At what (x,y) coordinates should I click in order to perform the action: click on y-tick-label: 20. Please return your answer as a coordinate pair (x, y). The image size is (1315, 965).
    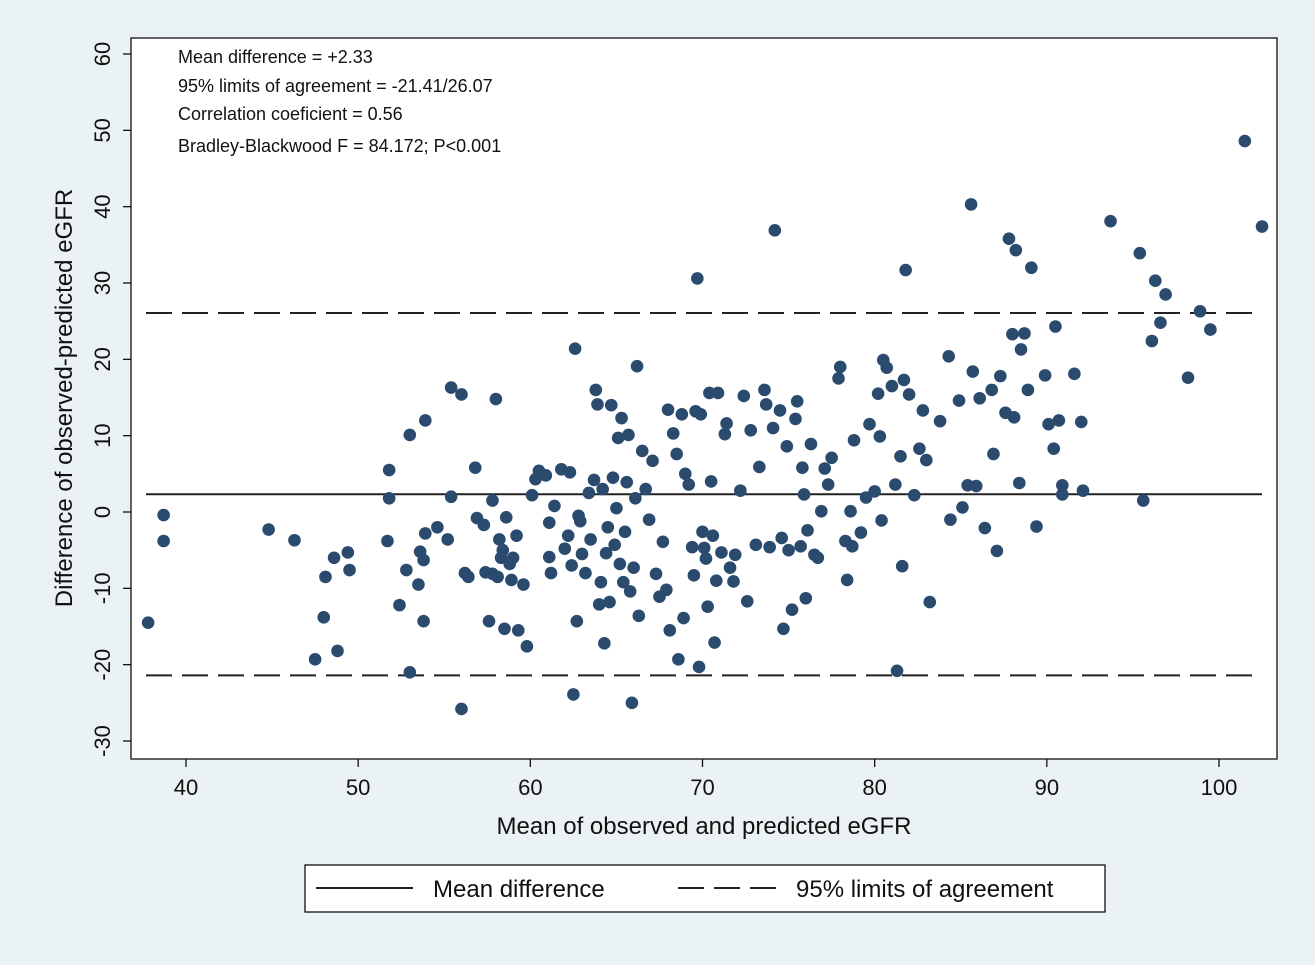
    Looking at the image, I should click on (102, 359).